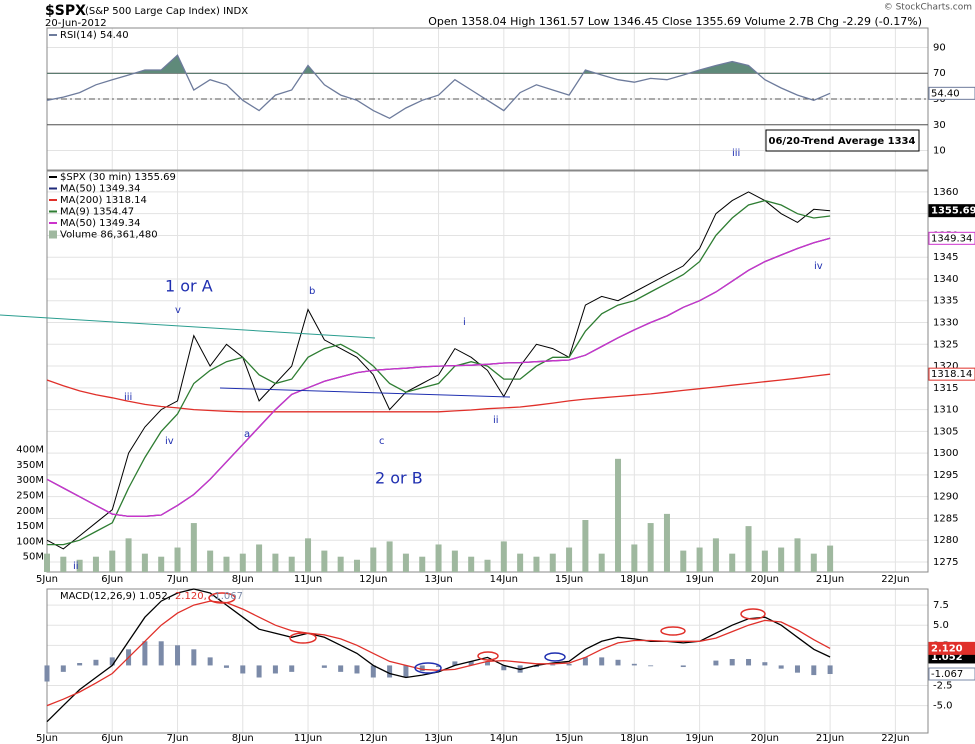 This screenshot has width=975, height=744. What do you see at coordinates (830, 738) in the screenshot?
I see `x-tick-label: 21Jun` at bounding box center [830, 738].